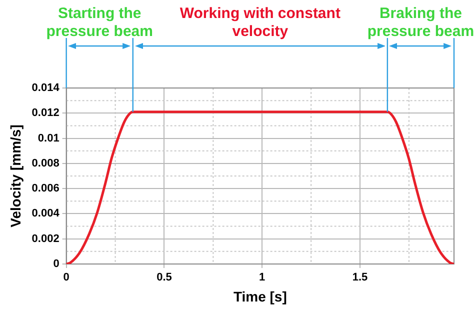 This screenshot has height=310, width=474. What do you see at coordinates (46, 88) in the screenshot?
I see `y-tick-label: 0.014` at bounding box center [46, 88].